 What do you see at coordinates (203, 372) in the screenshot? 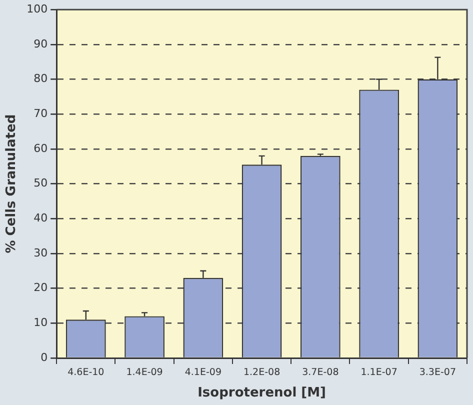
I see `x-tick-label: 4.1E-09` at bounding box center [203, 372].